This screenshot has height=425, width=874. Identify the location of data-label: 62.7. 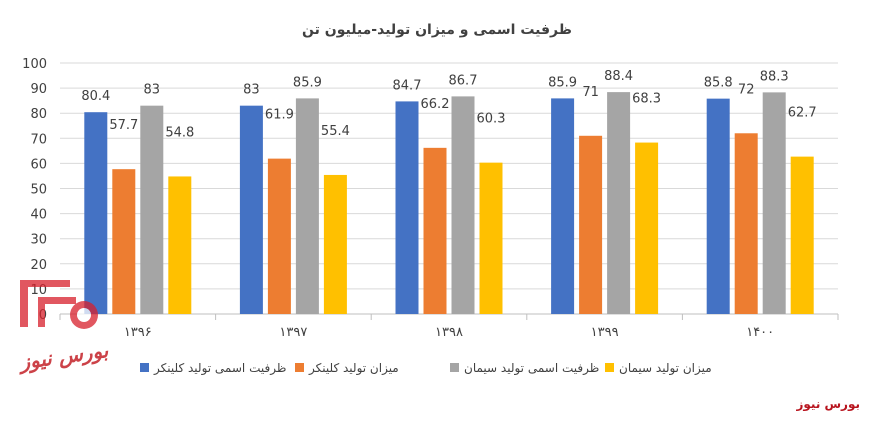
(802, 113).